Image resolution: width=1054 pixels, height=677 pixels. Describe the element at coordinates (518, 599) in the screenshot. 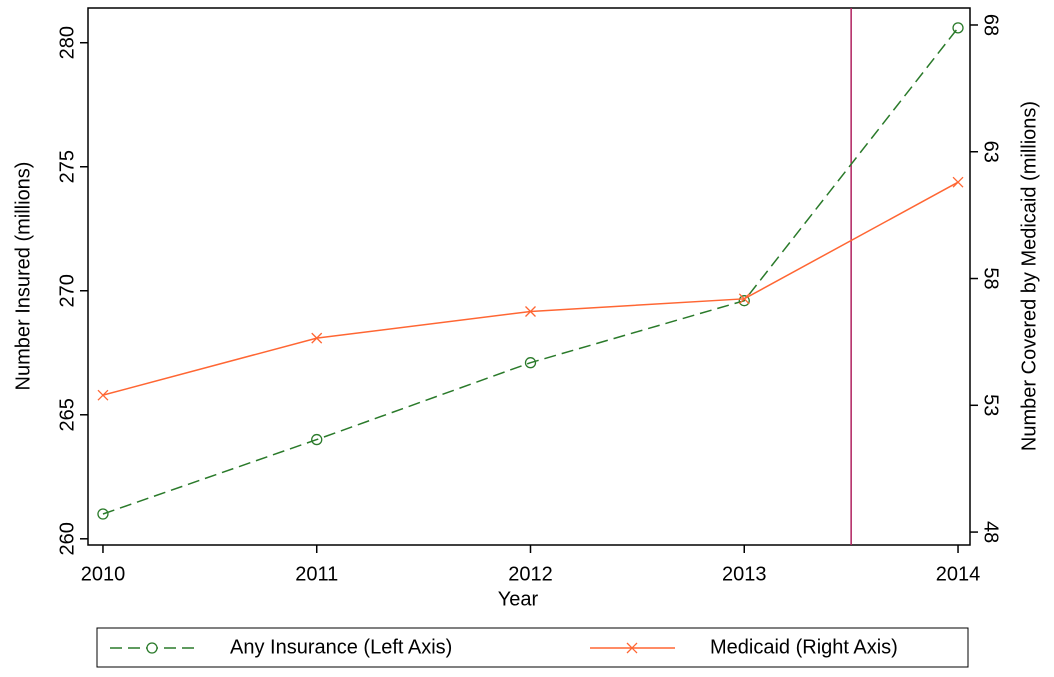

I see `x-axis-title: Year` at that location.